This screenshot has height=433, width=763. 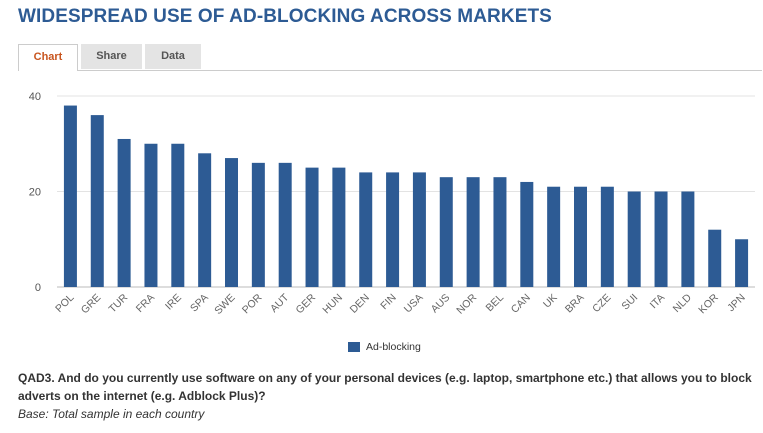 What do you see at coordinates (70, 196) in the screenshot?
I see `bar-pol` at bounding box center [70, 196].